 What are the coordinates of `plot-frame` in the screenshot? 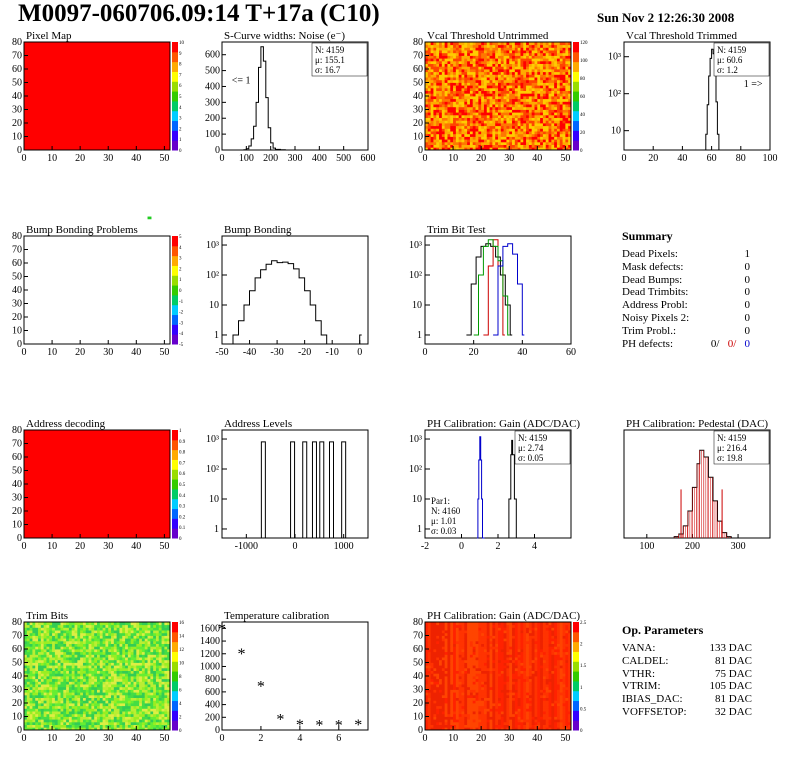 It's located at (498, 290).